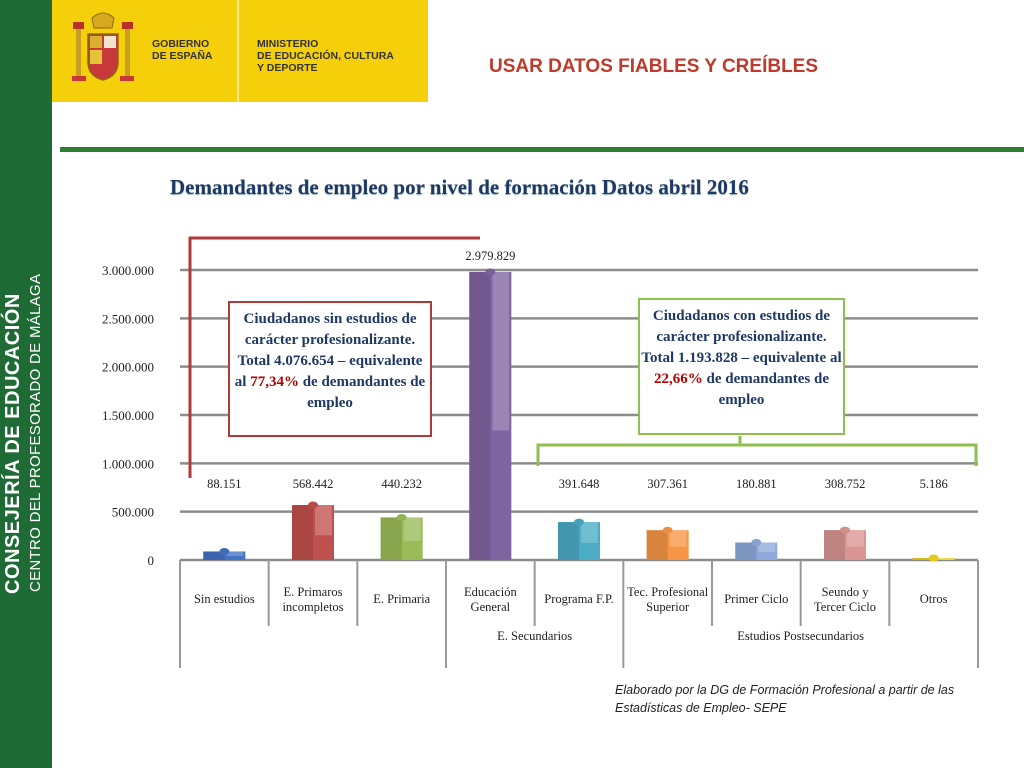 The width and height of the screenshot is (1024, 768). Describe the element at coordinates (579, 484) in the screenshot. I see `data-label: 391.648` at that location.